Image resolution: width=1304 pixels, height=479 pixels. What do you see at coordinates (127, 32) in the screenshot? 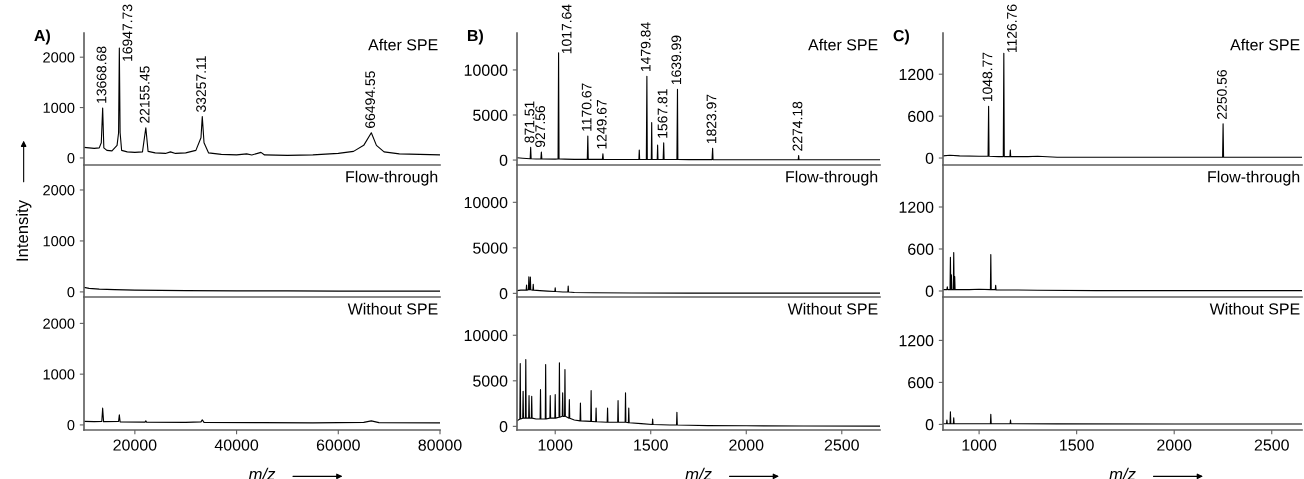
I see `annotation: 16947.73` at bounding box center [127, 32].